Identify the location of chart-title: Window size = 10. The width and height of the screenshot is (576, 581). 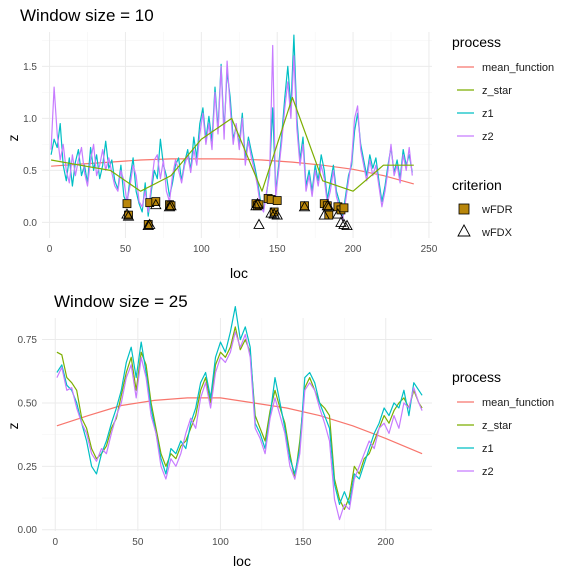
(87, 15).